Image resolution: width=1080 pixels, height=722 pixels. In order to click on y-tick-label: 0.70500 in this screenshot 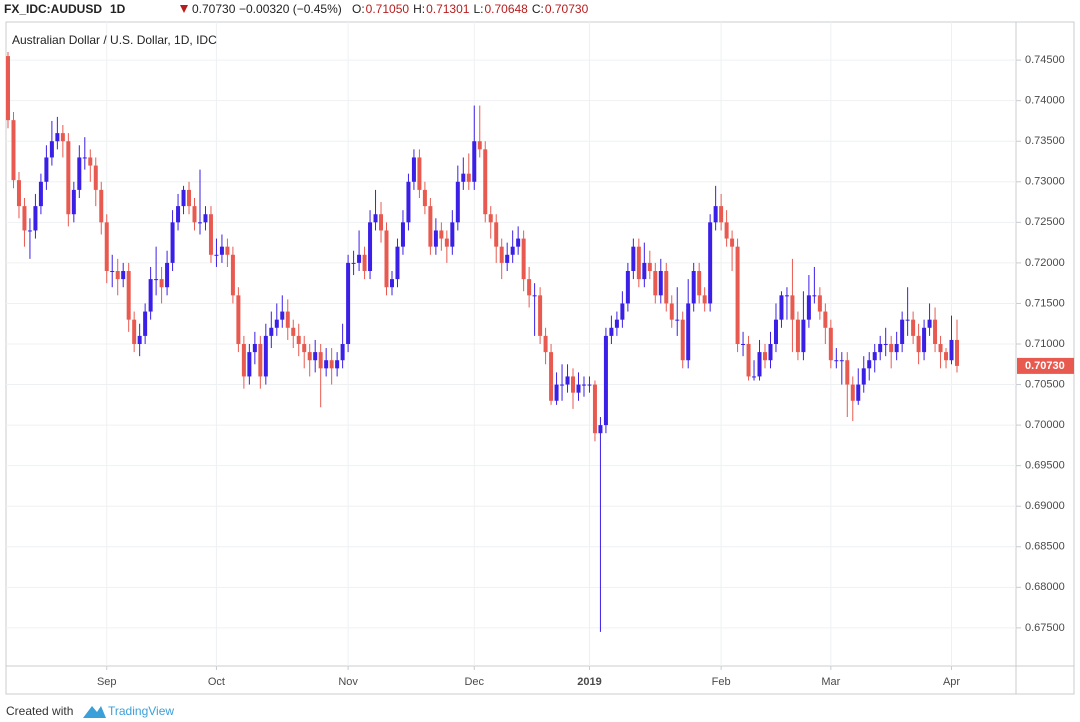, I will do `click(1045, 384)`.